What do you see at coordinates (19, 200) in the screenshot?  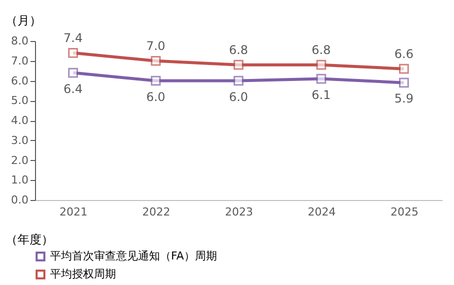 I see `y-tick-label: 0.0` at bounding box center [19, 200].